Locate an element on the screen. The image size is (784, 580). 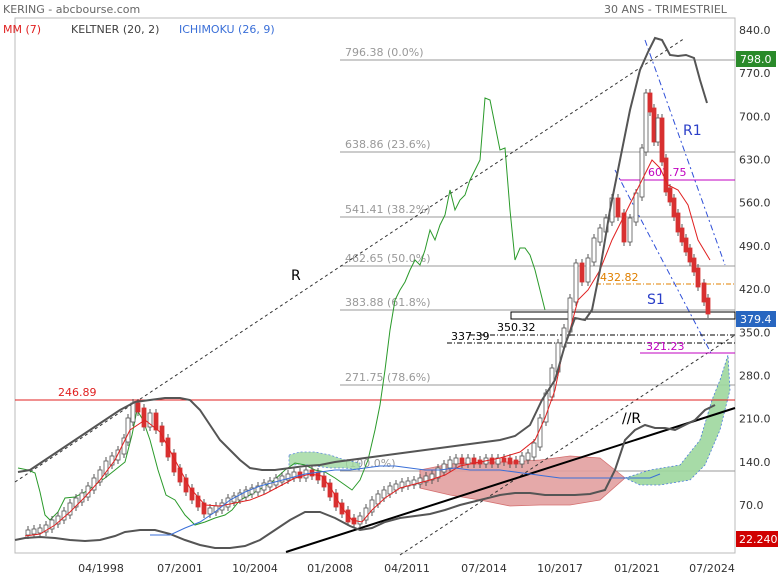
level-label: 321.23 is located at coordinates (665, 346).